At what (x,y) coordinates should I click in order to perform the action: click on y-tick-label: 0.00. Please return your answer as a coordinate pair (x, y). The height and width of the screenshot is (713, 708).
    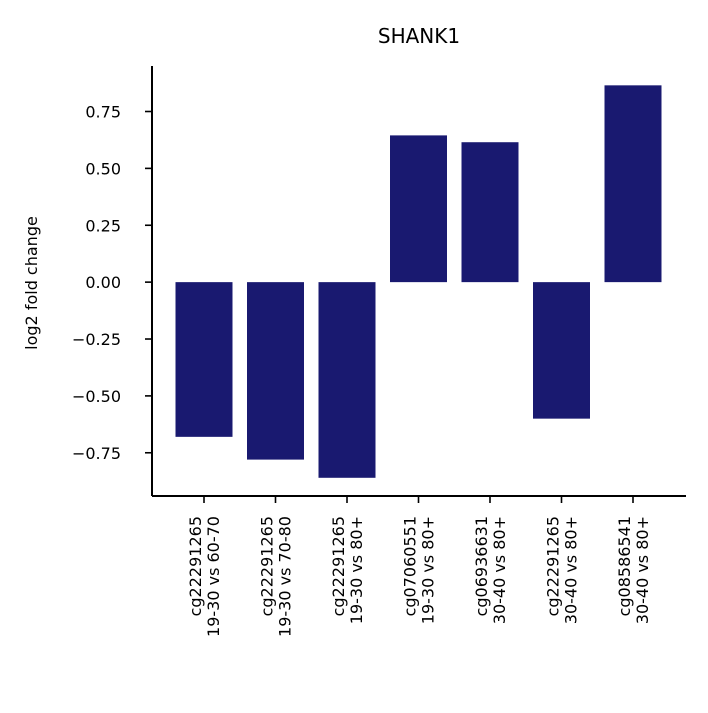
    Looking at the image, I should click on (103, 282).